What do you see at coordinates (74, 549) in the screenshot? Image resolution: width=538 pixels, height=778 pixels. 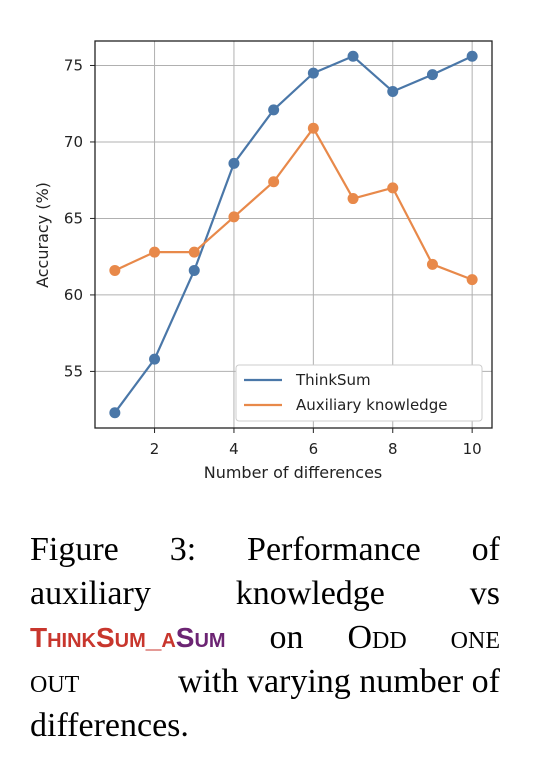 I see `caption-word: Figure` at bounding box center [74, 549].